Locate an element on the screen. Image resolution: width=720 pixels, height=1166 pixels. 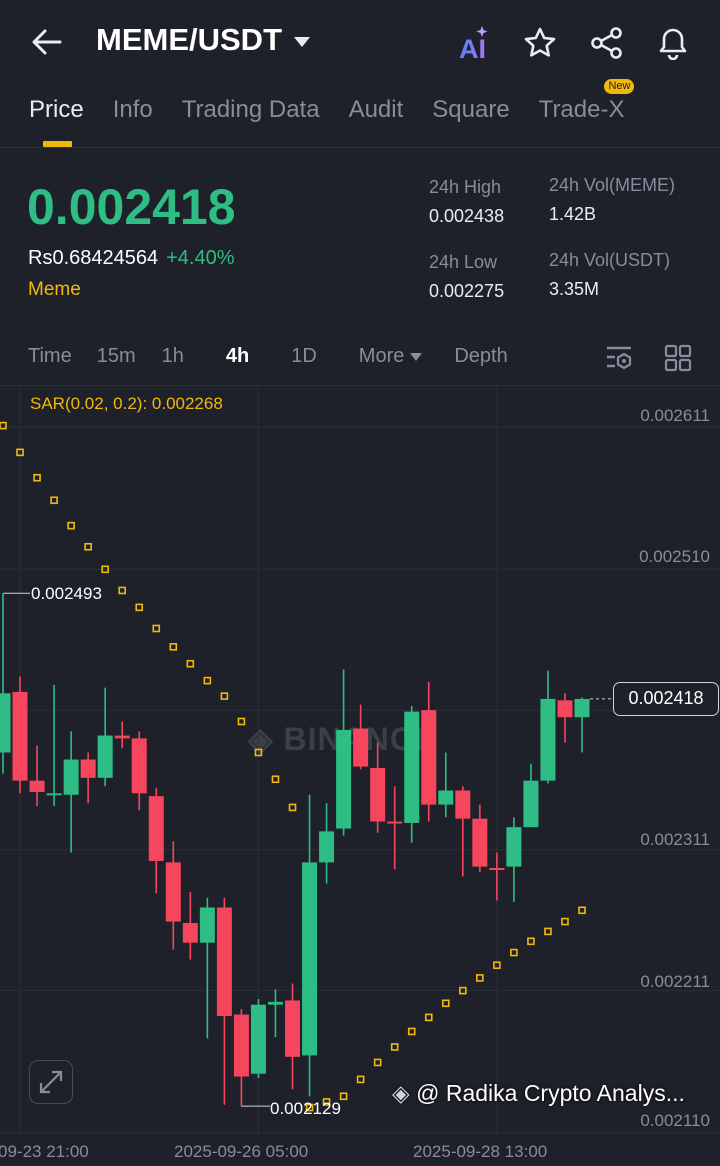
share-button is located at coordinates (607, 45).